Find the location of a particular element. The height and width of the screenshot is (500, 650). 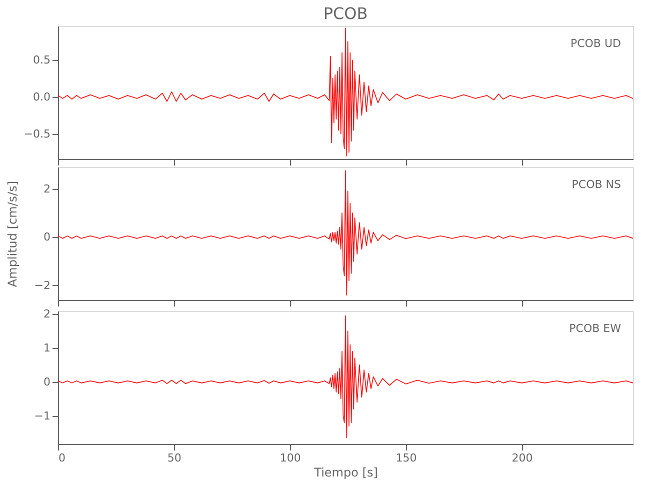

y-tick-label: −1 is located at coordinates (42, 415).